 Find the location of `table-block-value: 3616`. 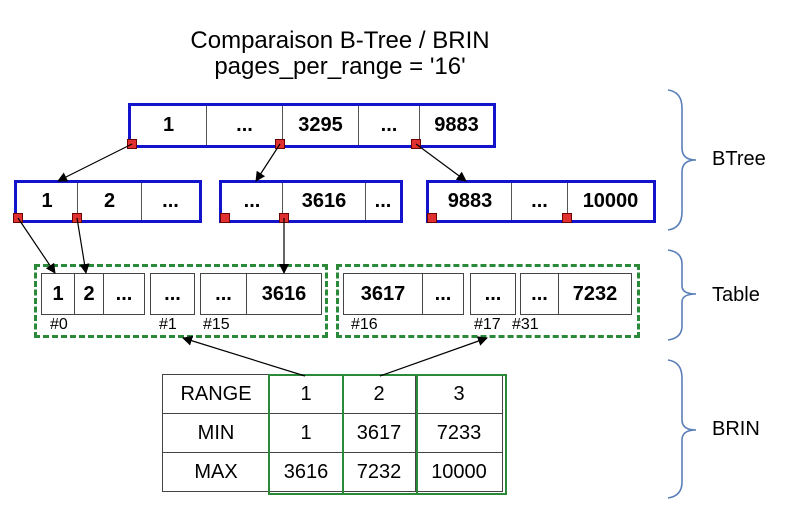

table-block-value: 3616 is located at coordinates (283, 294).